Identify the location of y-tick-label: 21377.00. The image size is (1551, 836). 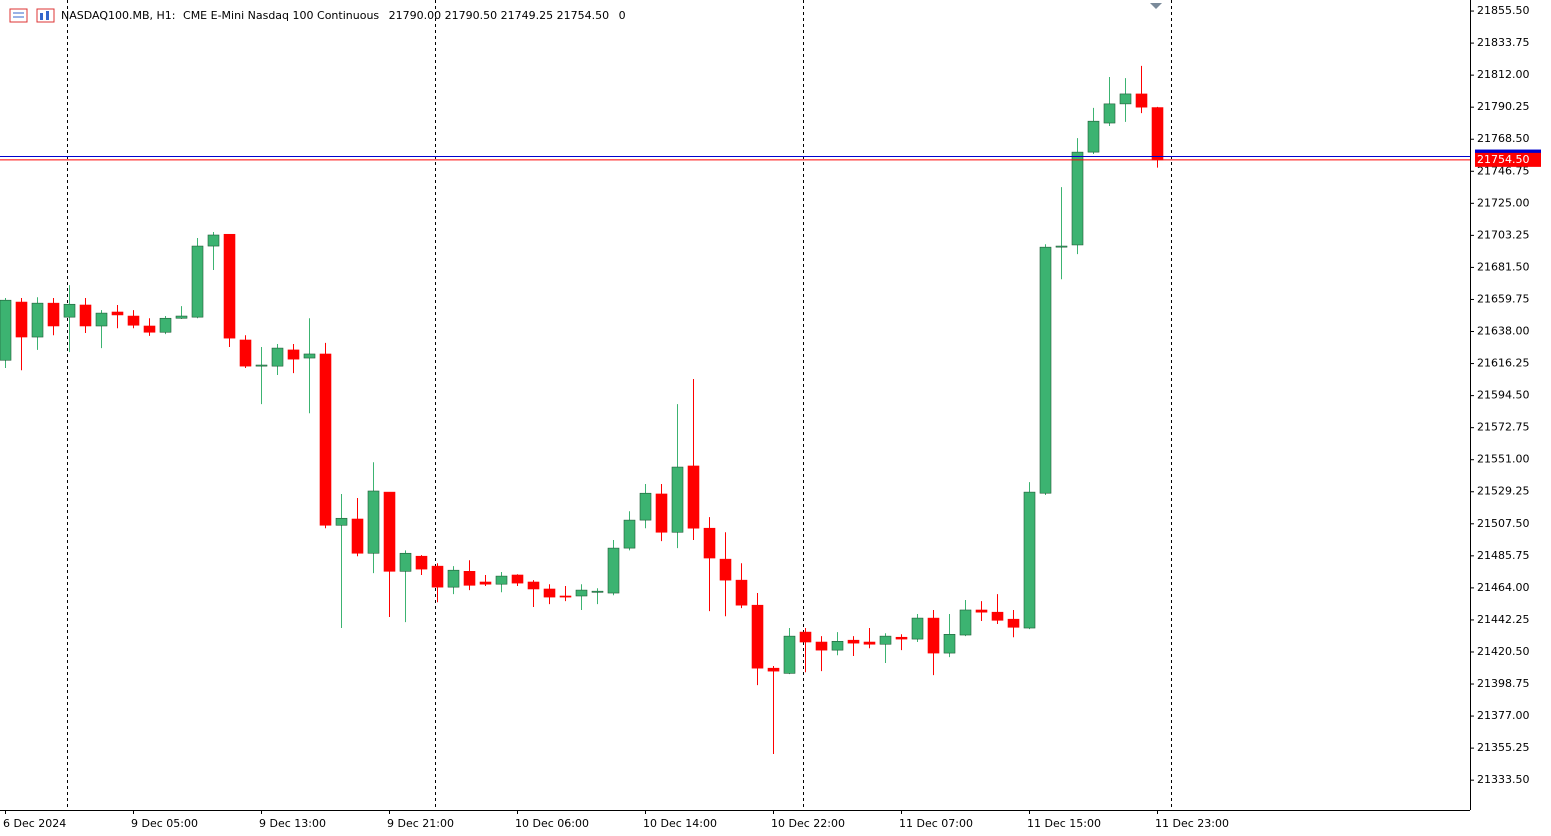
(1503, 715).